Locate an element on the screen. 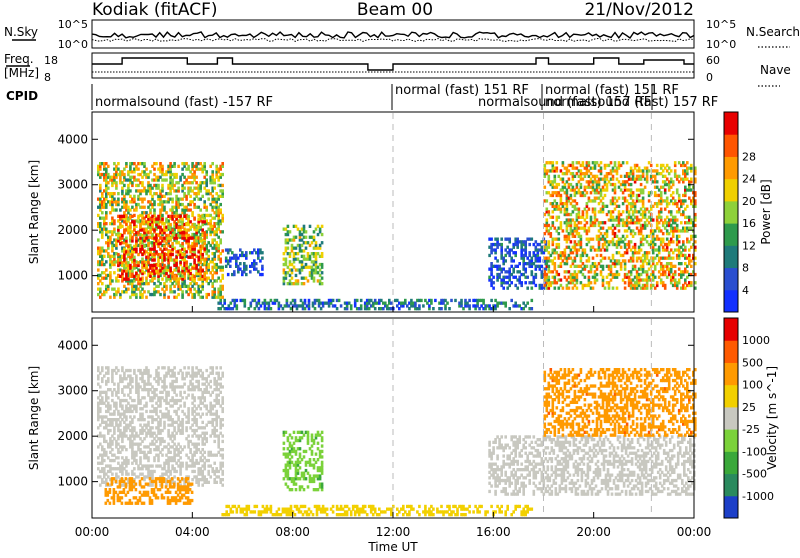  nave-label: Nave is located at coordinates (775, 70).